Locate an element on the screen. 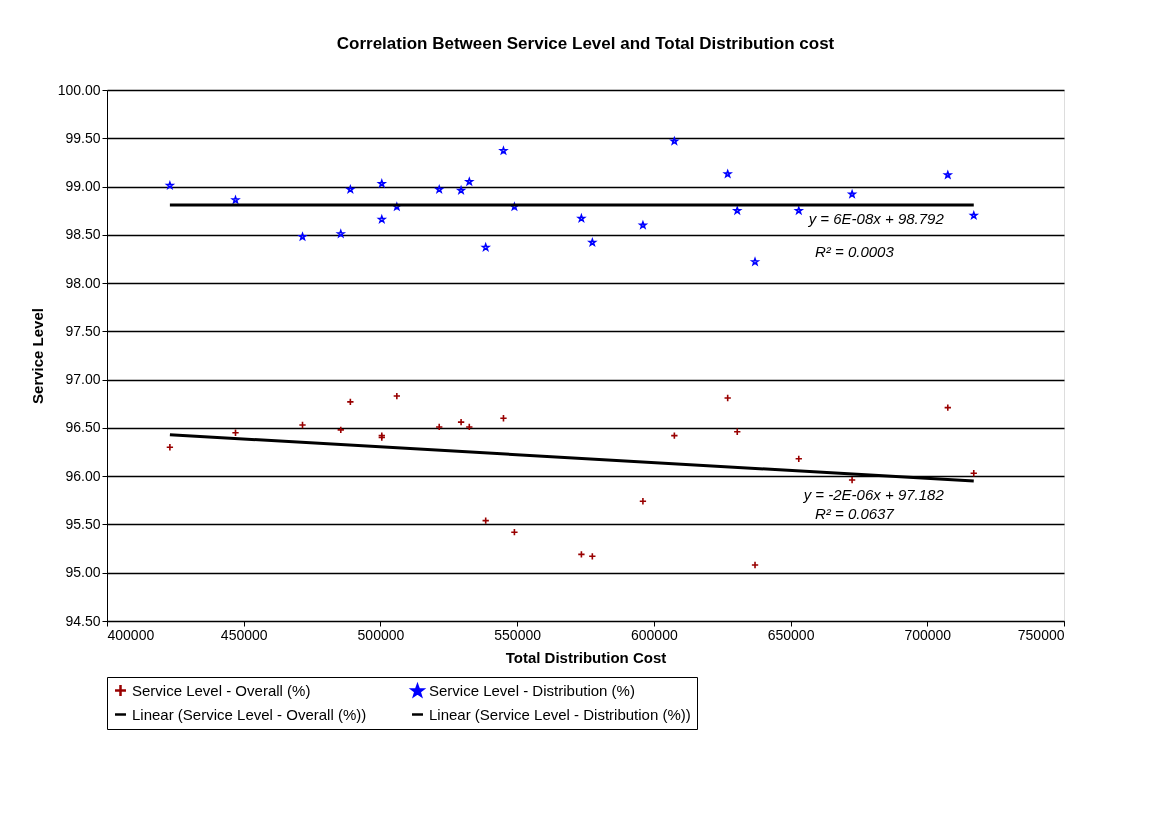 The image size is (1167, 816). y-tick-label: 98.50 is located at coordinates (83, 234).